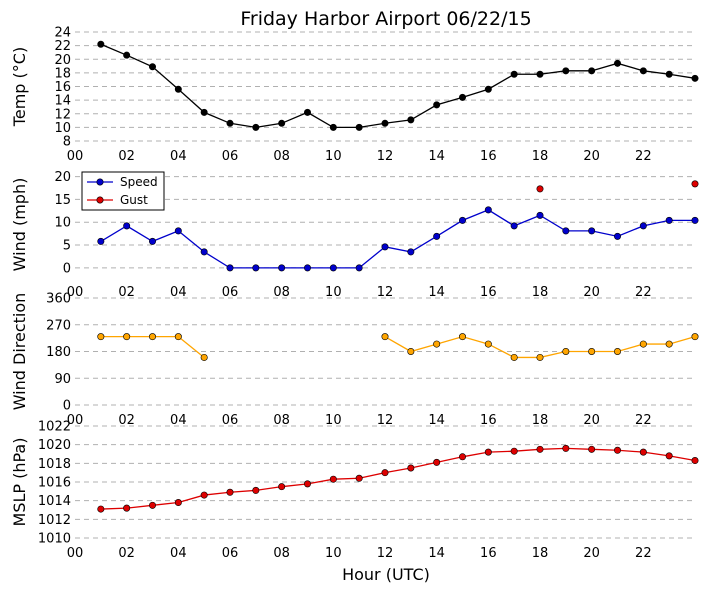  I want to click on y-axis-label: Wind (mph), so click(19, 225).